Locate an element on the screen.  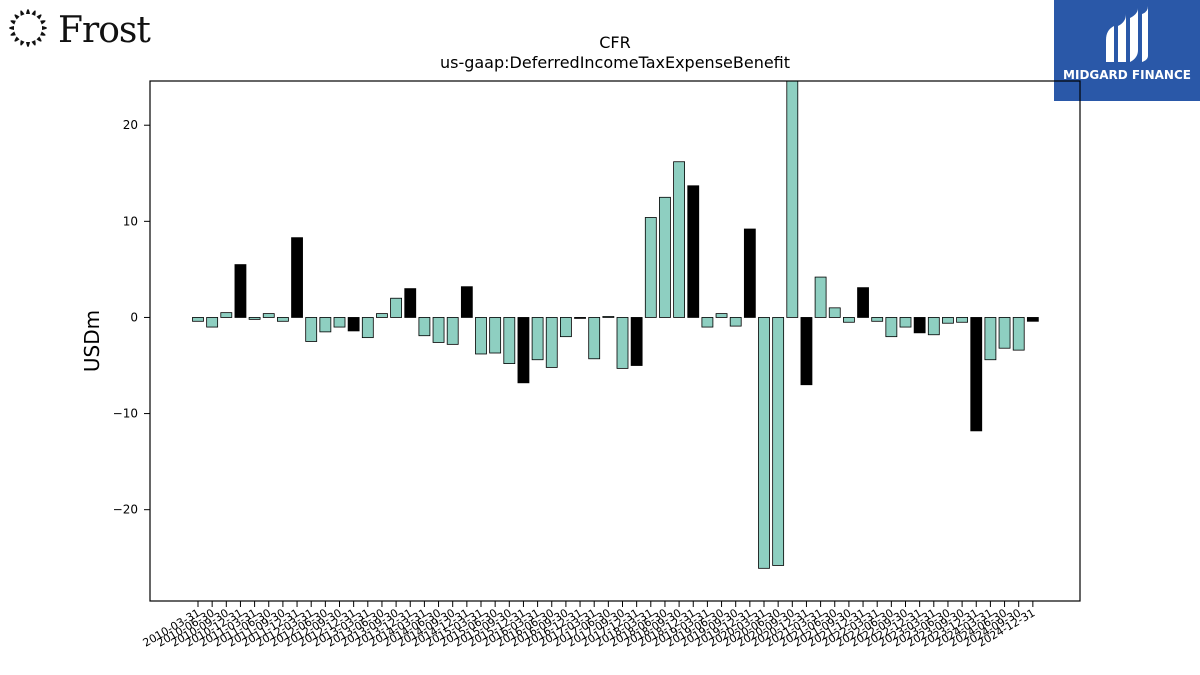
midgard-logo-text: MIDGARD FINANCE is located at coordinates (1127, 75).